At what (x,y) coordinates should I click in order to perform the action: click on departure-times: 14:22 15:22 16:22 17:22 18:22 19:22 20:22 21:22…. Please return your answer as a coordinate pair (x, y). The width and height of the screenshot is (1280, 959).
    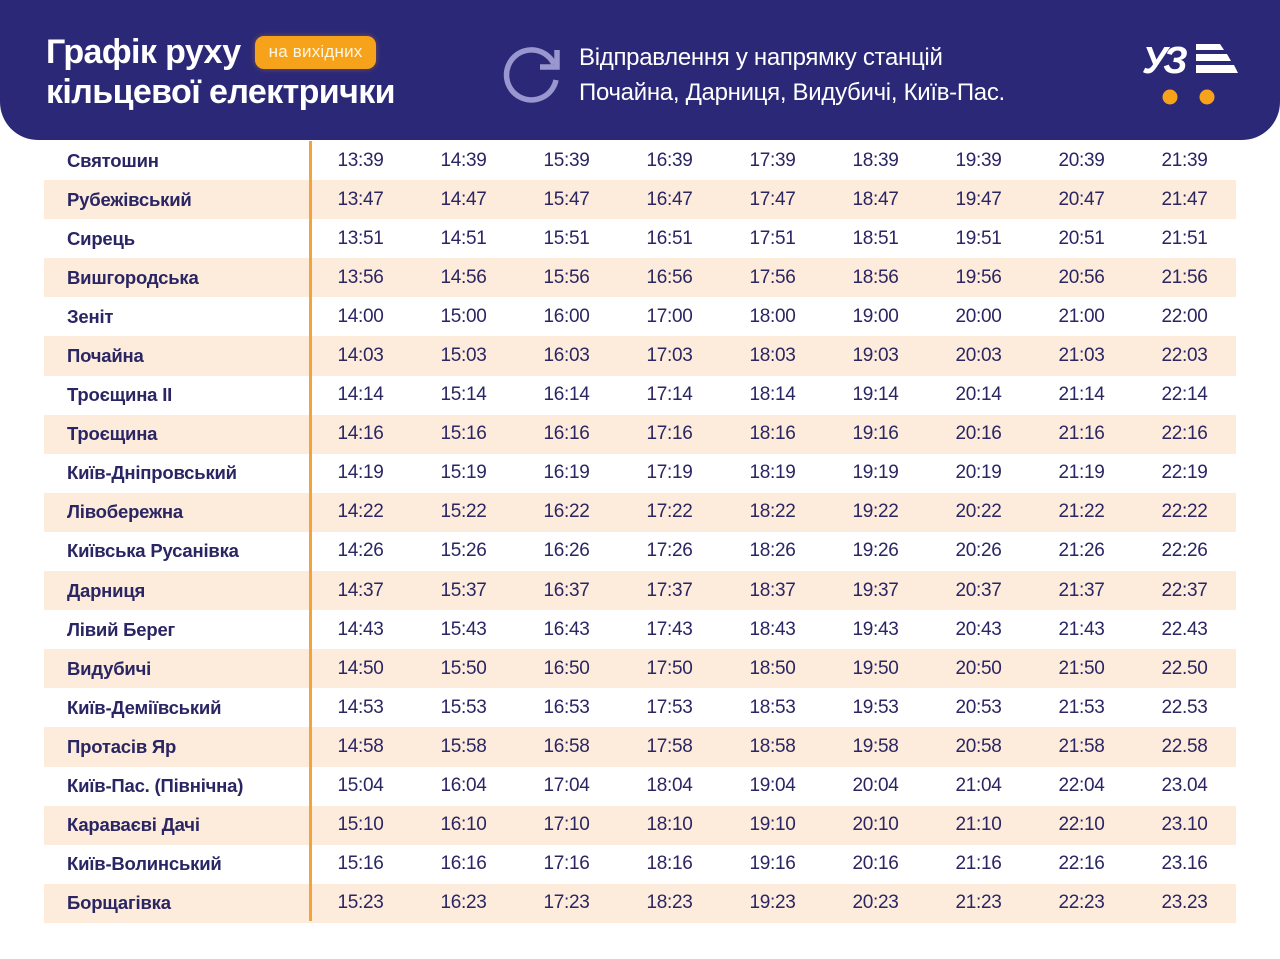
    Looking at the image, I should click on (772, 512).